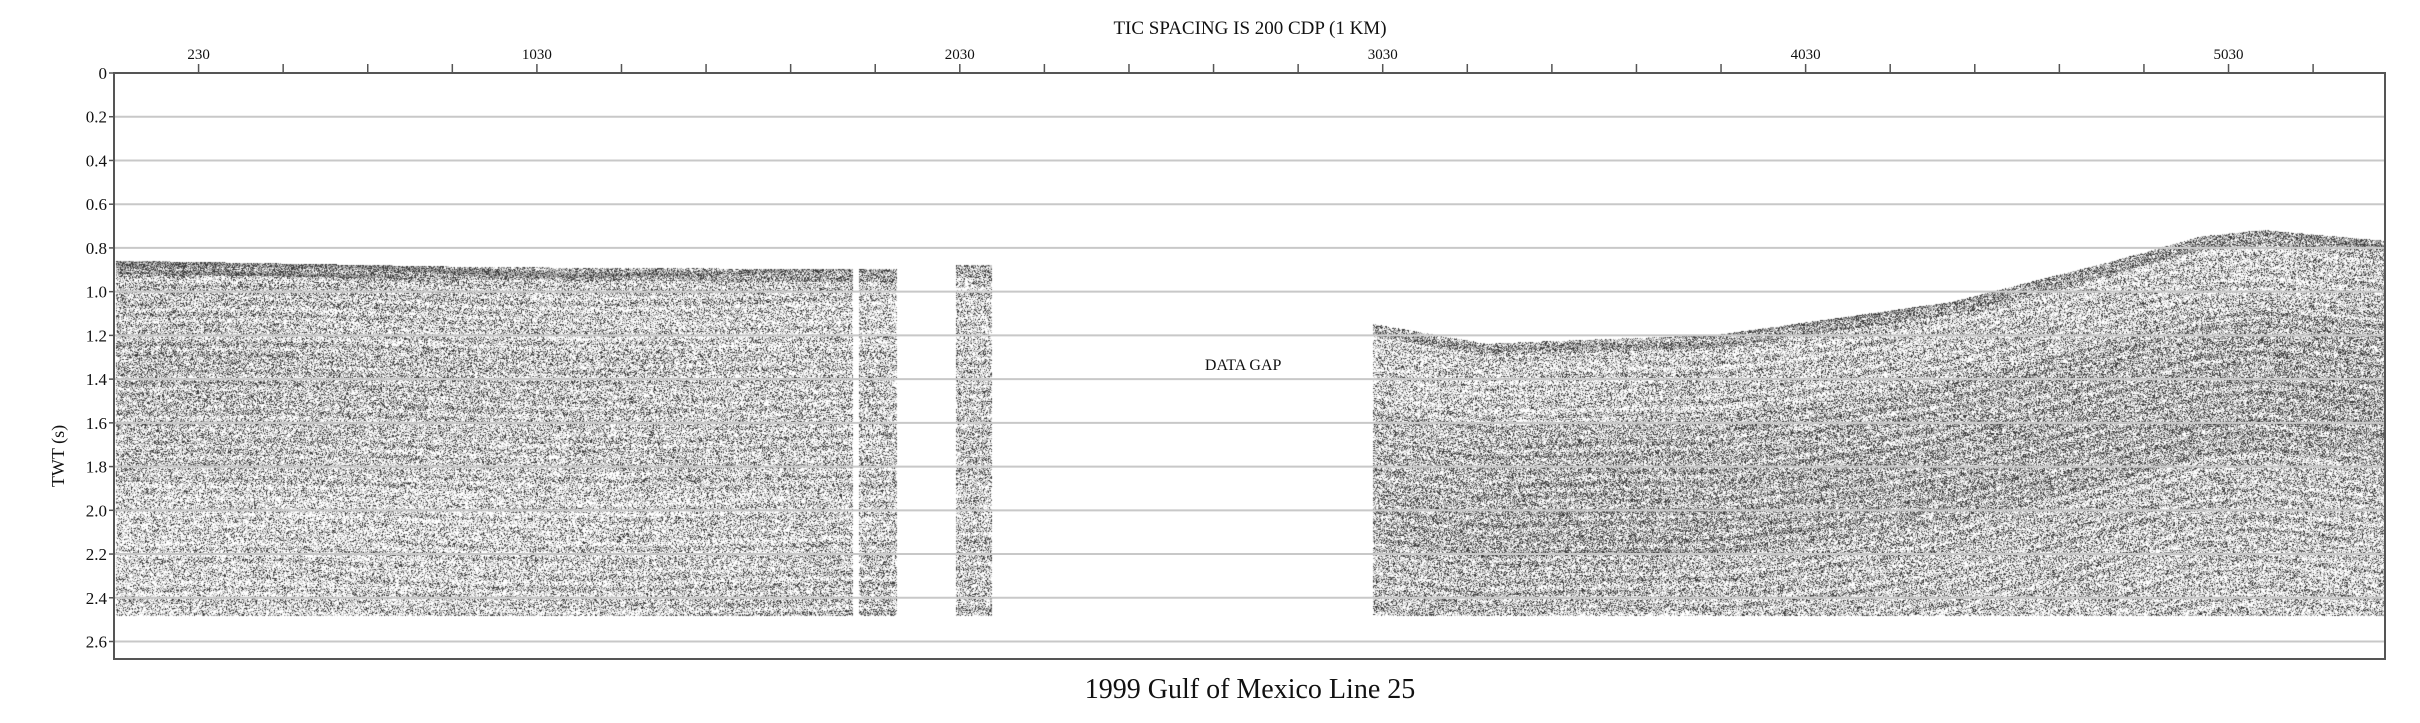  I want to click on x-axis: 230 1030 2030 3030 4030 5030, so click(1250, 60).